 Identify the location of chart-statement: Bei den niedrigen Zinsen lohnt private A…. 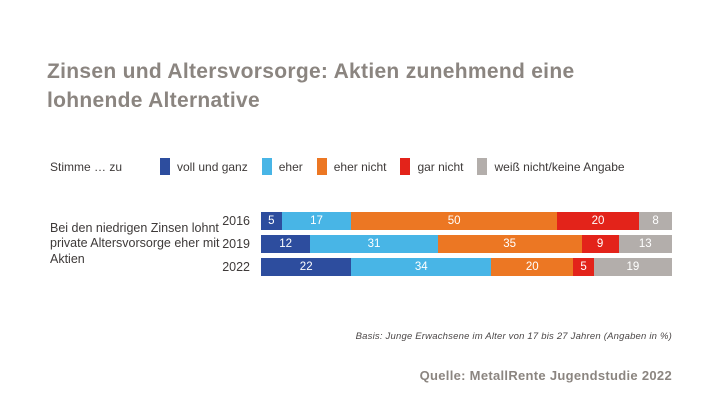
(135, 243).